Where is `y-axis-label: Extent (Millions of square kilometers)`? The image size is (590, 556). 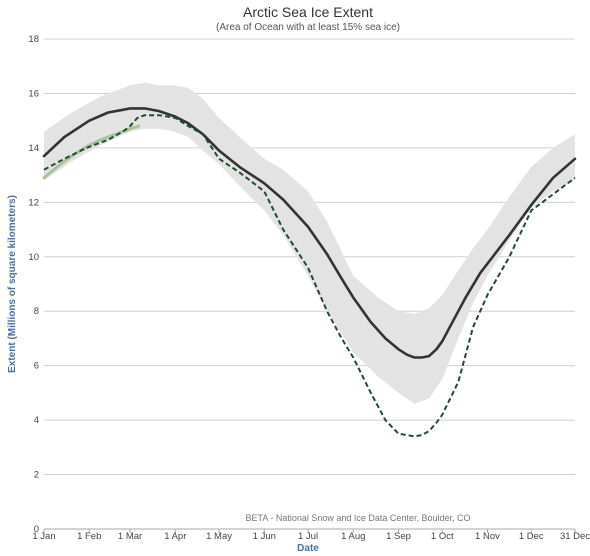 y-axis-label: Extent (Millions of square kilometers) is located at coordinates (12, 284).